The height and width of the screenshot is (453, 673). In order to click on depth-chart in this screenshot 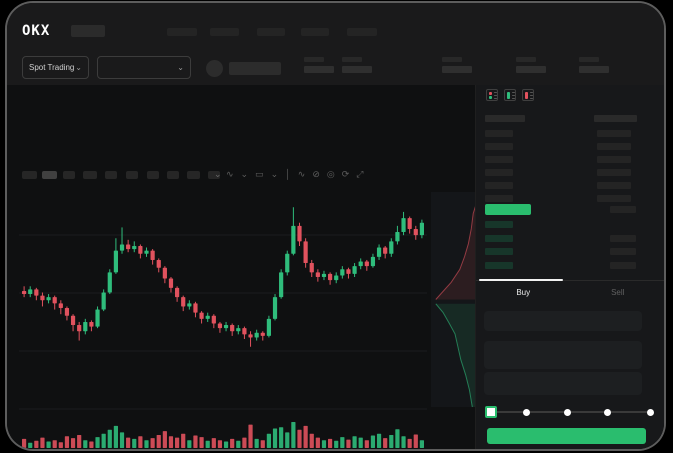, I will do `click(455, 299)`.